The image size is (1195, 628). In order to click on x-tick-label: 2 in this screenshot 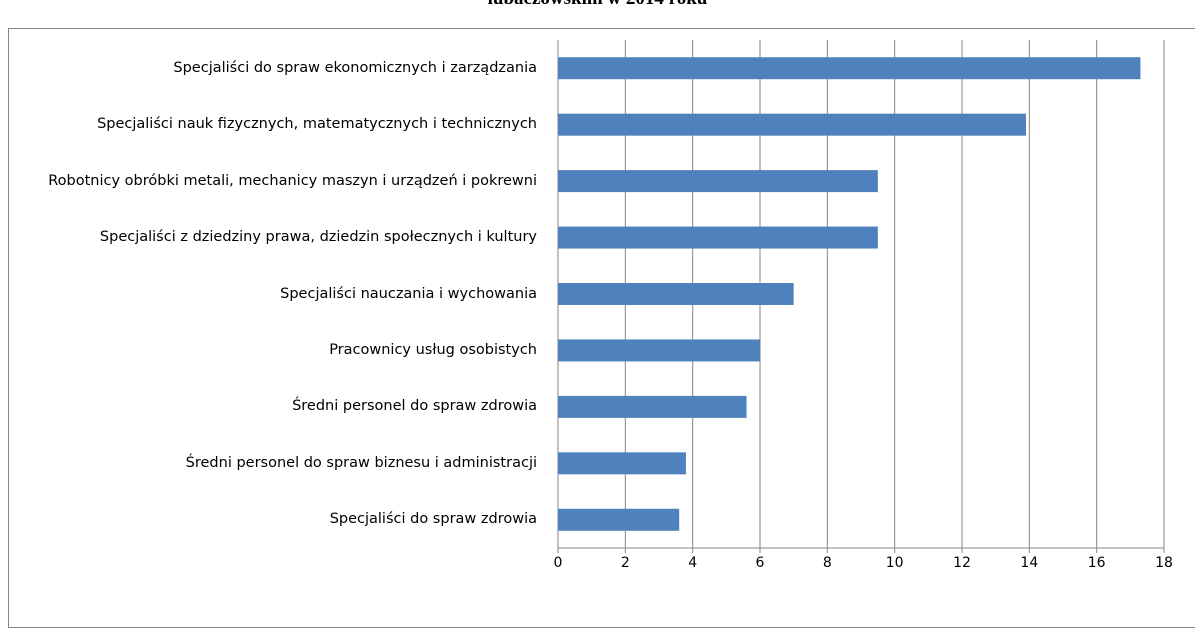, I will do `click(625, 563)`.